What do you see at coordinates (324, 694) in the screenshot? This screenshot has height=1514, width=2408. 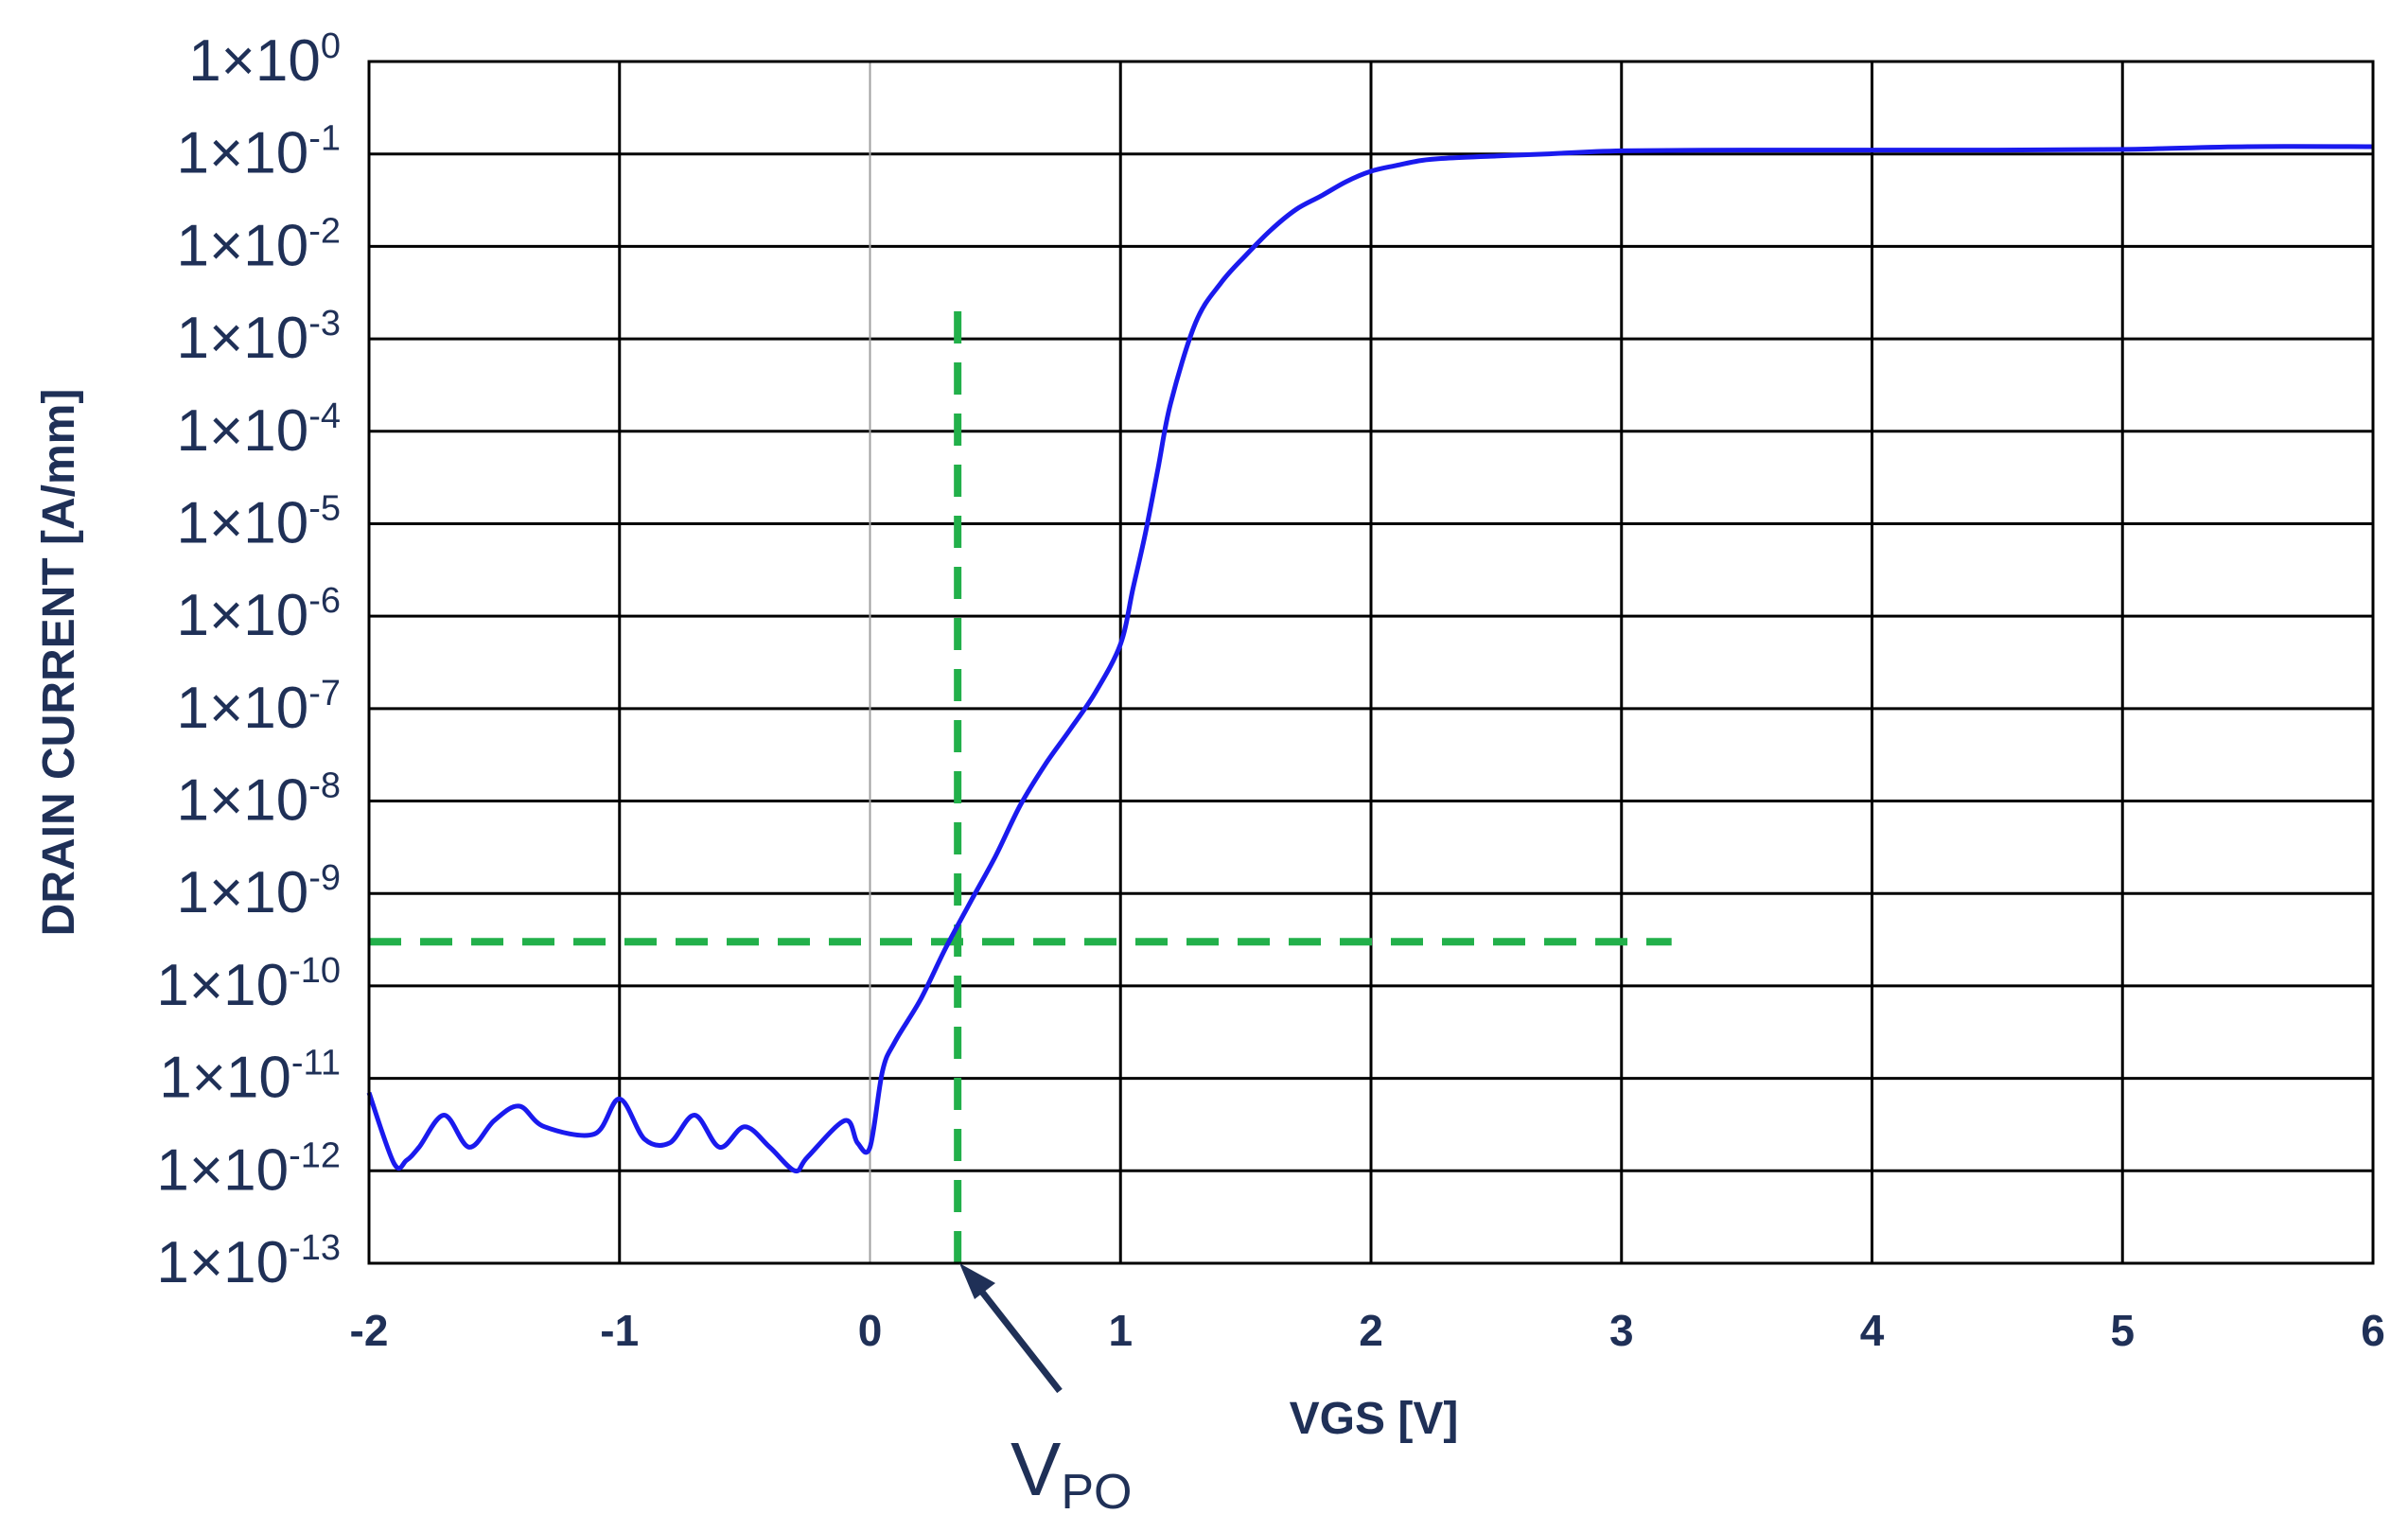 I see `y-tick-exponent: -7` at bounding box center [324, 694].